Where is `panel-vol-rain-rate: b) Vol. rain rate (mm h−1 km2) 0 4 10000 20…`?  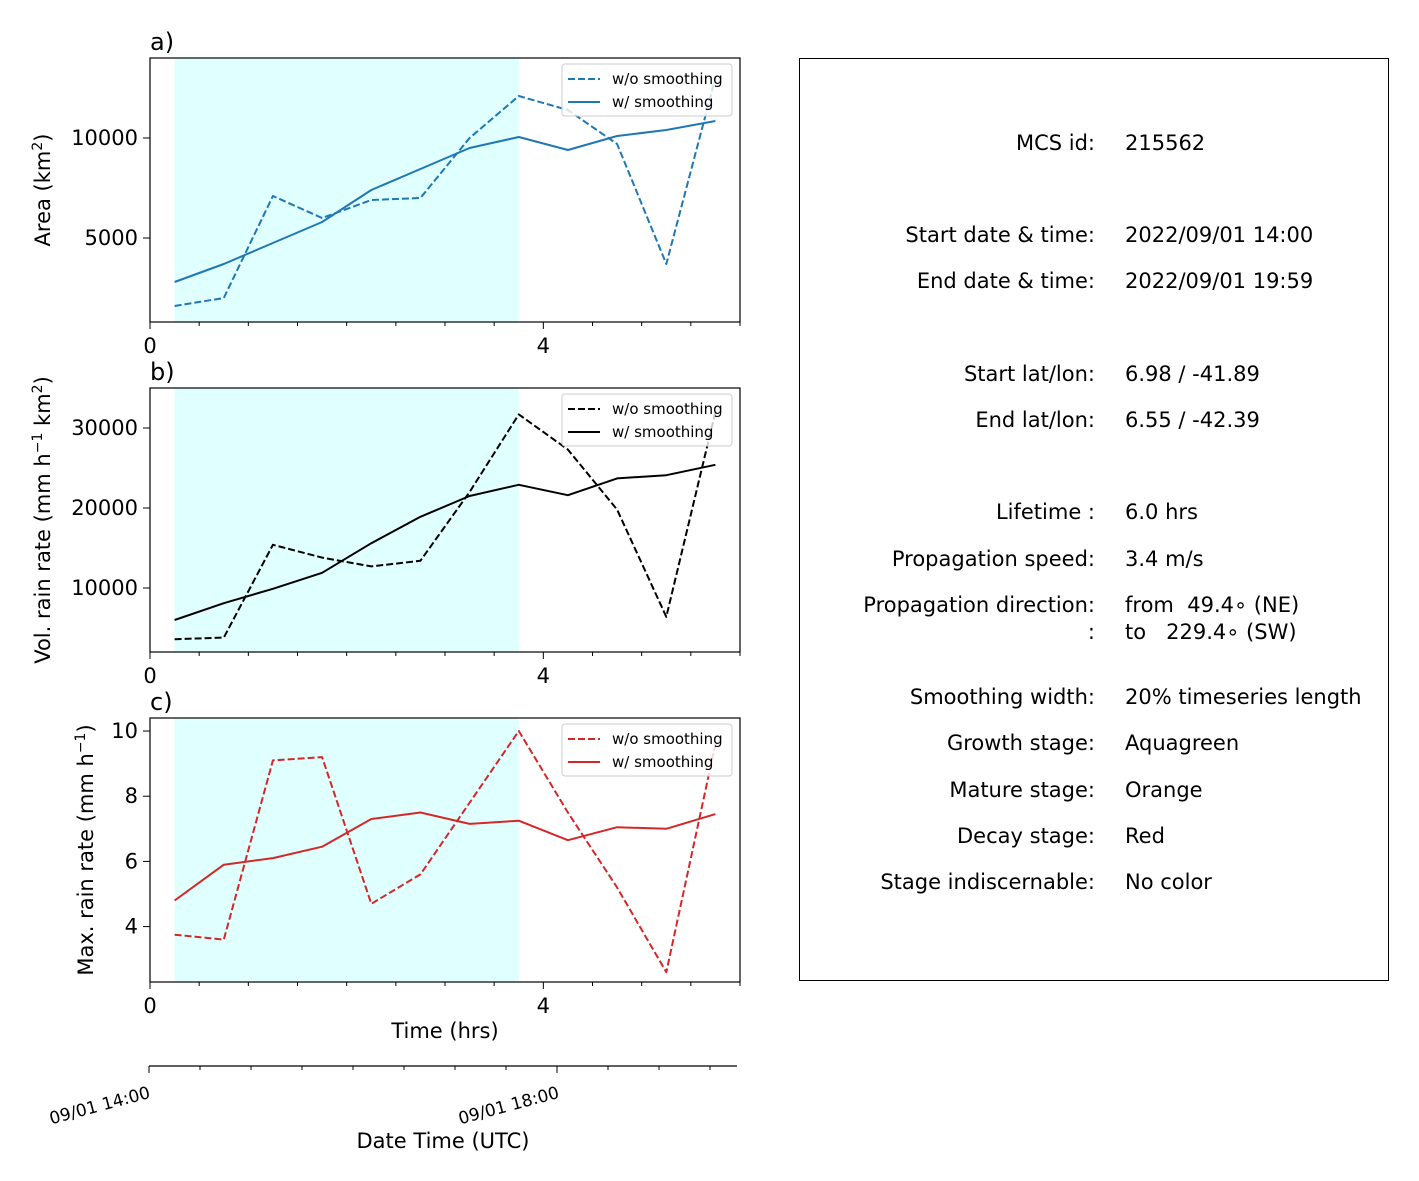 panel-vol-rain-rate: b) Vol. rain rate (mm h−1 km2) 0 4 10000 20… is located at coordinates (385, 523).